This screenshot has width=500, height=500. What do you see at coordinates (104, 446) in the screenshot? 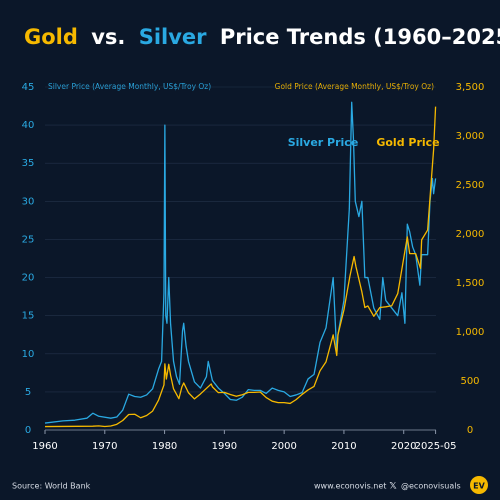
I see `x-tick-label: 1970` at bounding box center [104, 446].